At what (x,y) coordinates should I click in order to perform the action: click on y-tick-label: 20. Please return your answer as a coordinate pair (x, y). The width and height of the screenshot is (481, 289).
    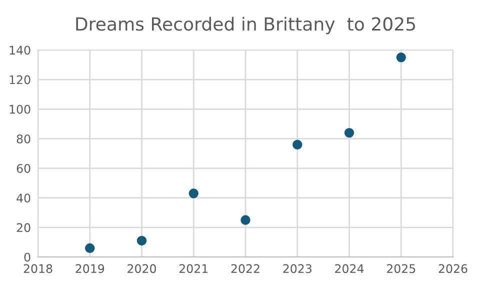
    Looking at the image, I should click on (23, 227).